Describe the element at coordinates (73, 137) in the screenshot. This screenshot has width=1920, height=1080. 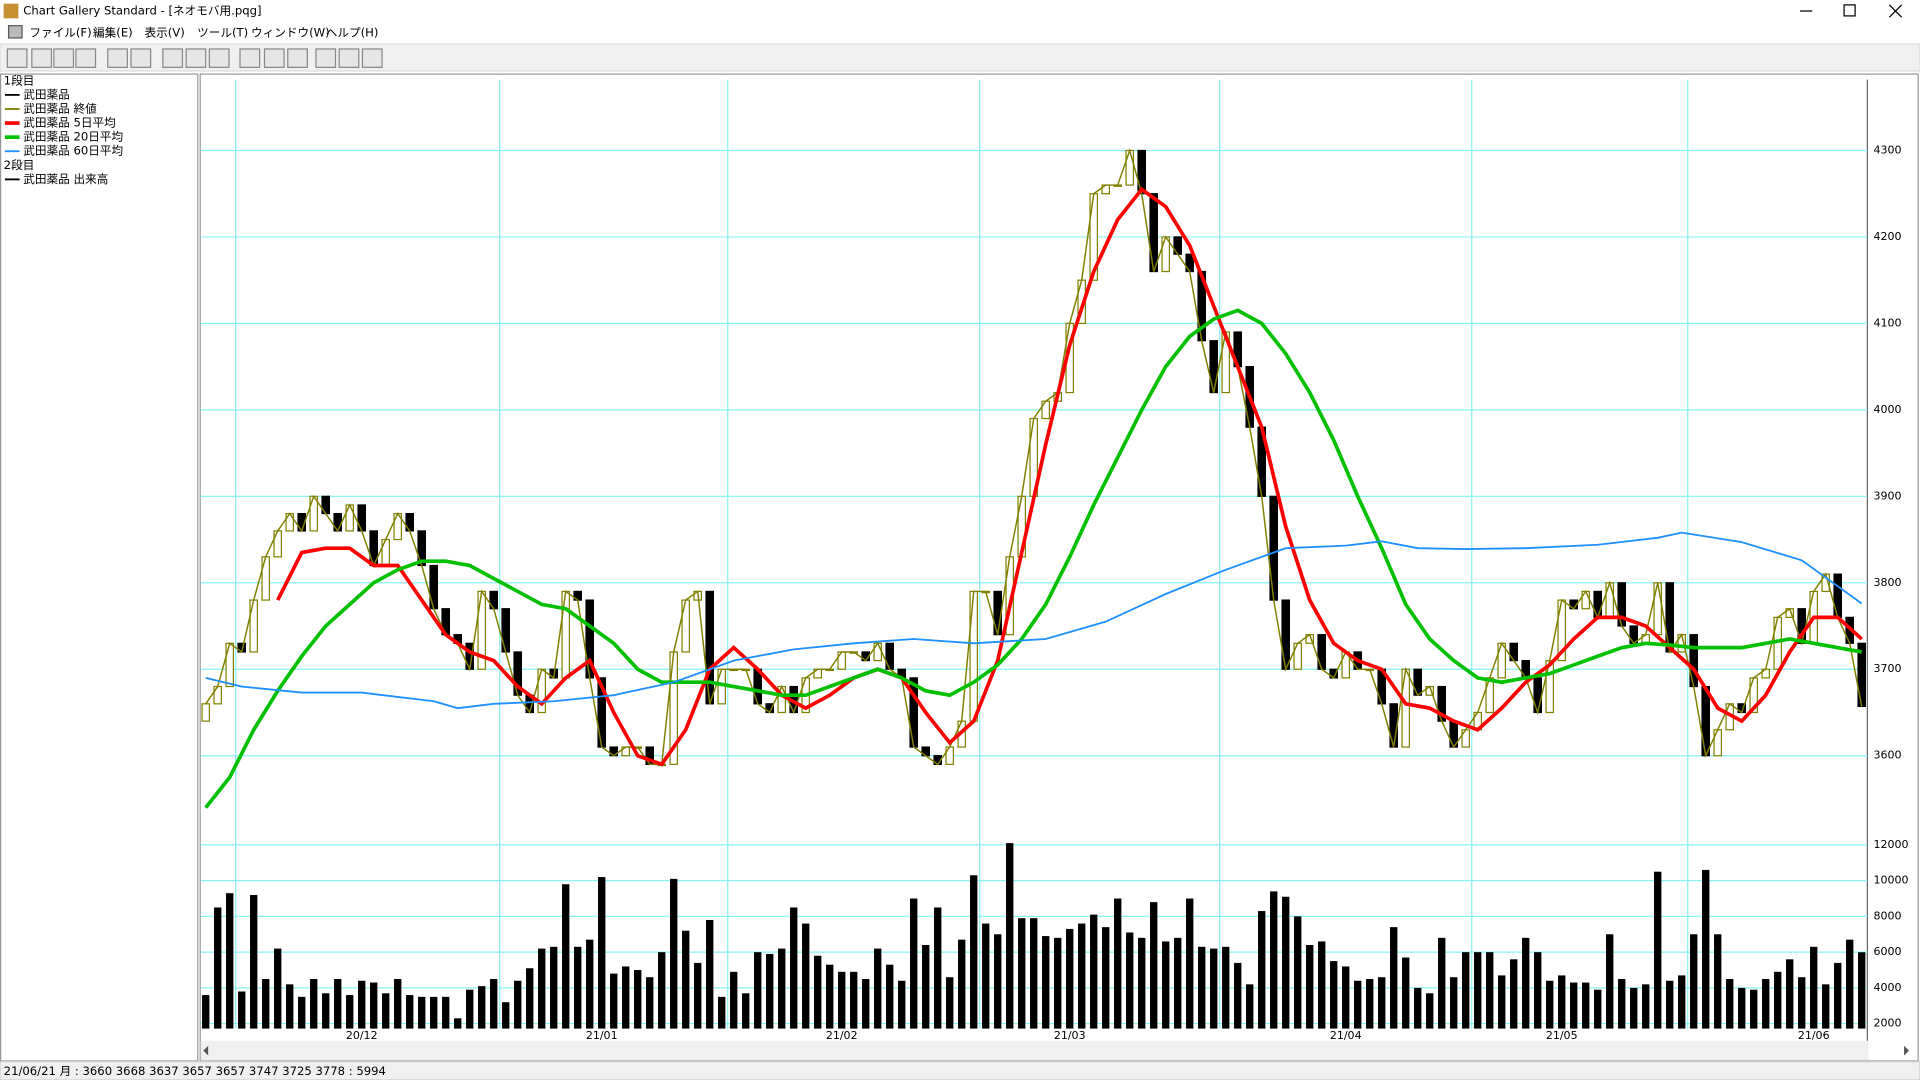
I see `legend-label: 武田薬品 20日平均` at that location.